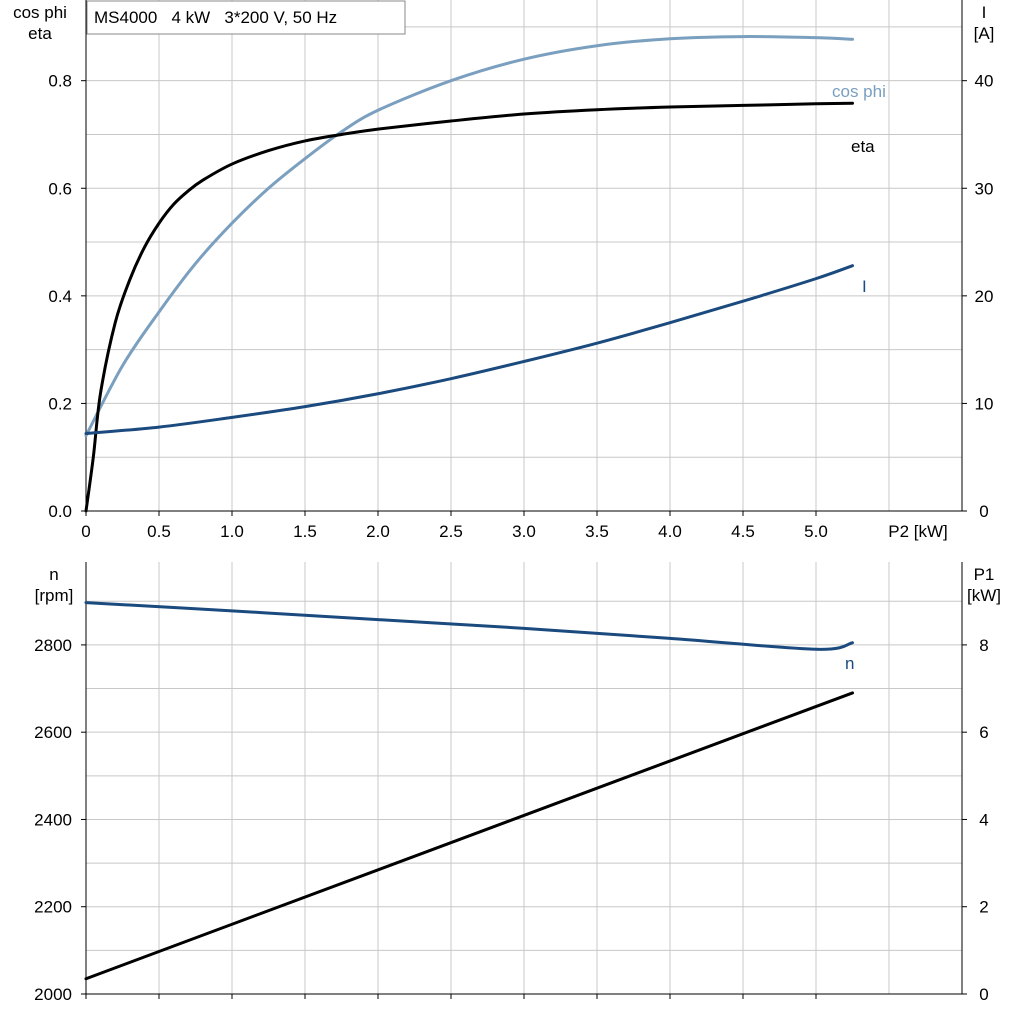 This screenshot has height=1024, width=1024. Describe the element at coordinates (816, 531) in the screenshot. I see `top-x-tick-label: 5.0` at that location.